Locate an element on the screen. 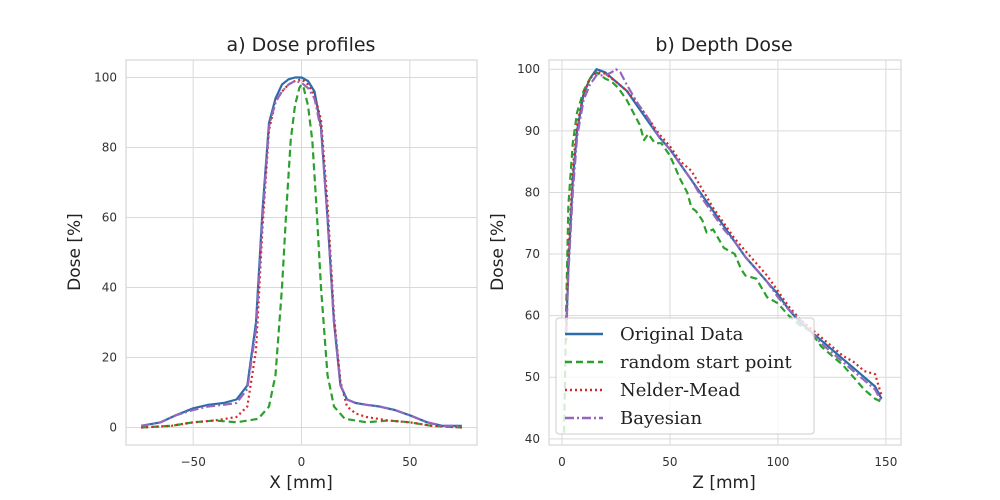 The width and height of the screenshot is (1000, 500). y-tick-label: 90 is located at coordinates (532, 131).